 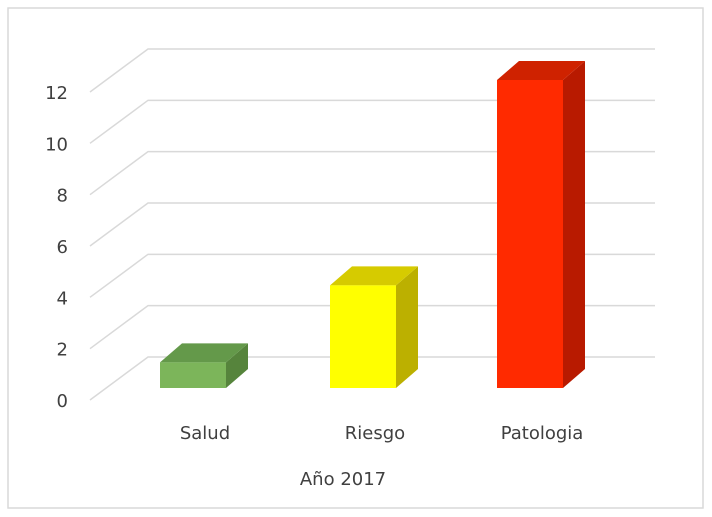 I want to click on x-axis-title: Año 2017, so click(x=343, y=479).